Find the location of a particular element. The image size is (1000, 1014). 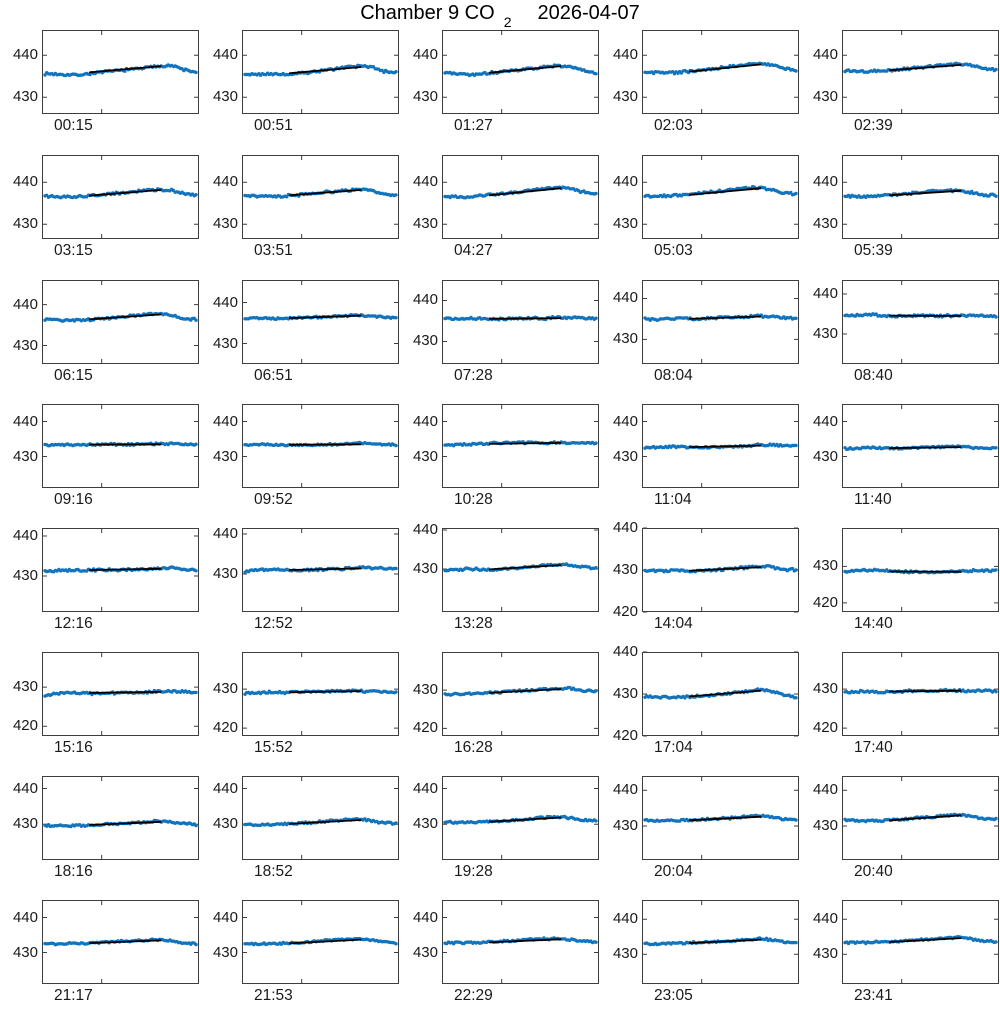

subplot-17:04: 420 430 440 17:04 is located at coordinates (706, 699).